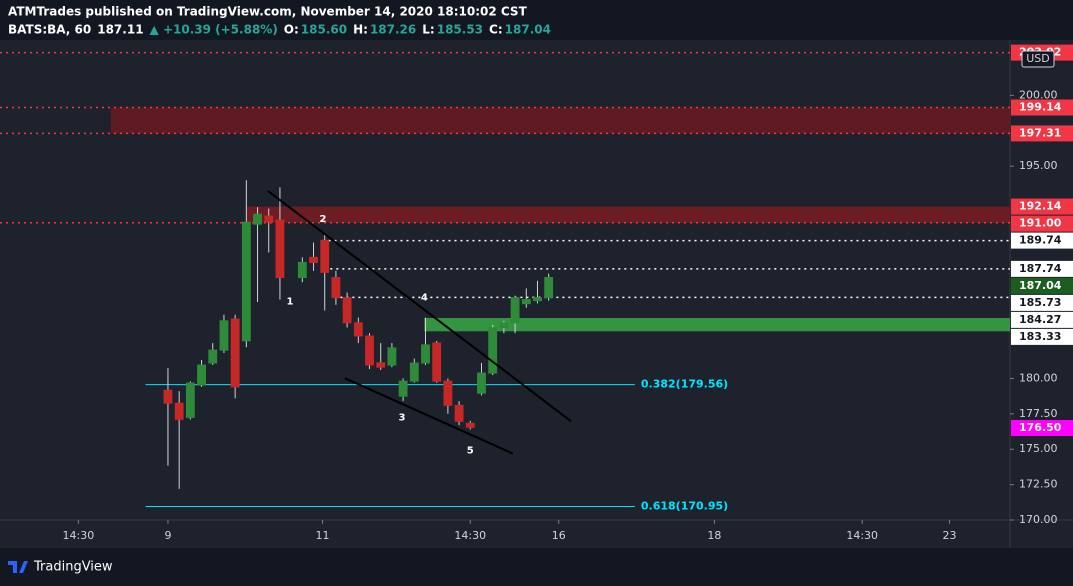  What do you see at coordinates (73, 567) in the screenshot?
I see `brand: TradingView` at bounding box center [73, 567].